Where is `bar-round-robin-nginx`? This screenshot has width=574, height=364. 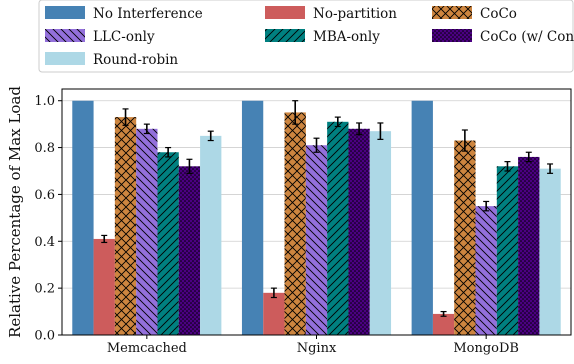
bar-round-robin-nginx is located at coordinates (380, 233).